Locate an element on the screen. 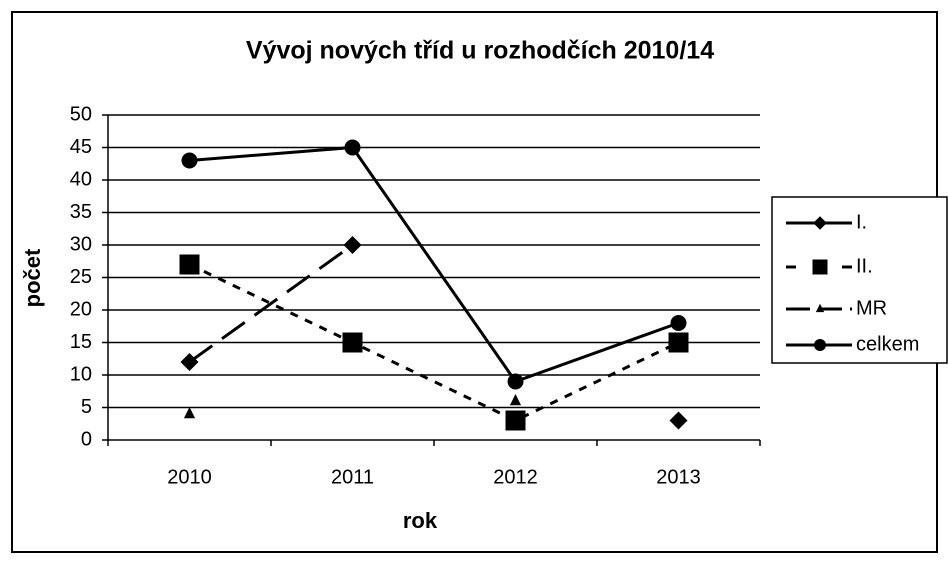 The width and height of the screenshot is (949, 565). y-tick-label: 45 is located at coordinates (81, 147).